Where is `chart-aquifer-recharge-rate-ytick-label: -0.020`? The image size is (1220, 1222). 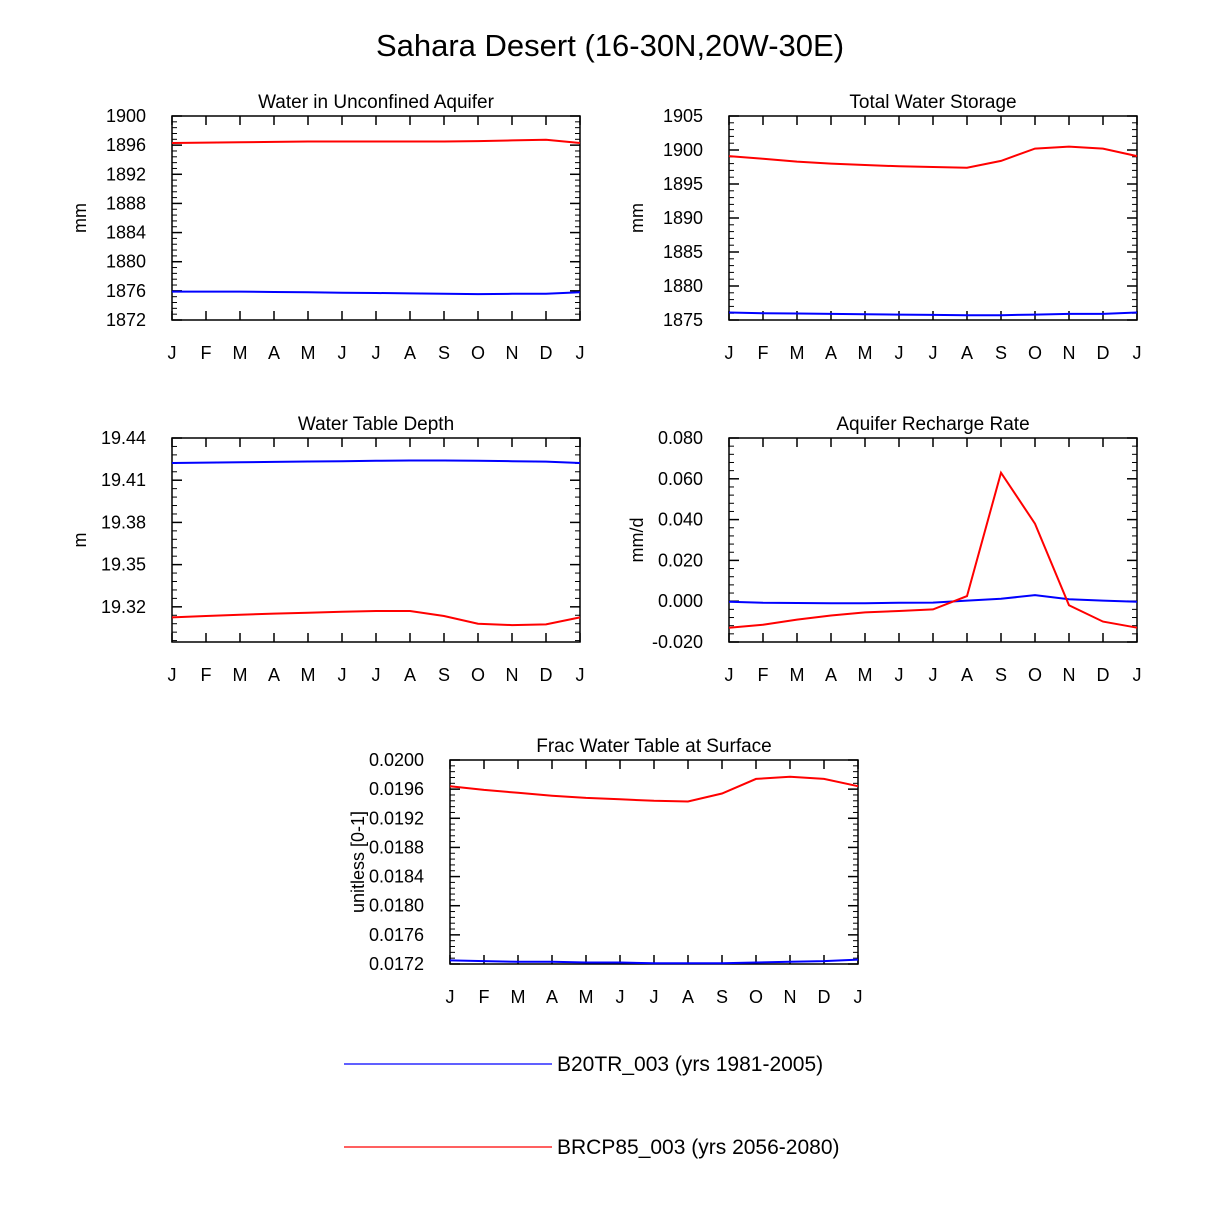 chart-aquifer-recharge-rate-ytick-label: -0.020 is located at coordinates (677, 642).